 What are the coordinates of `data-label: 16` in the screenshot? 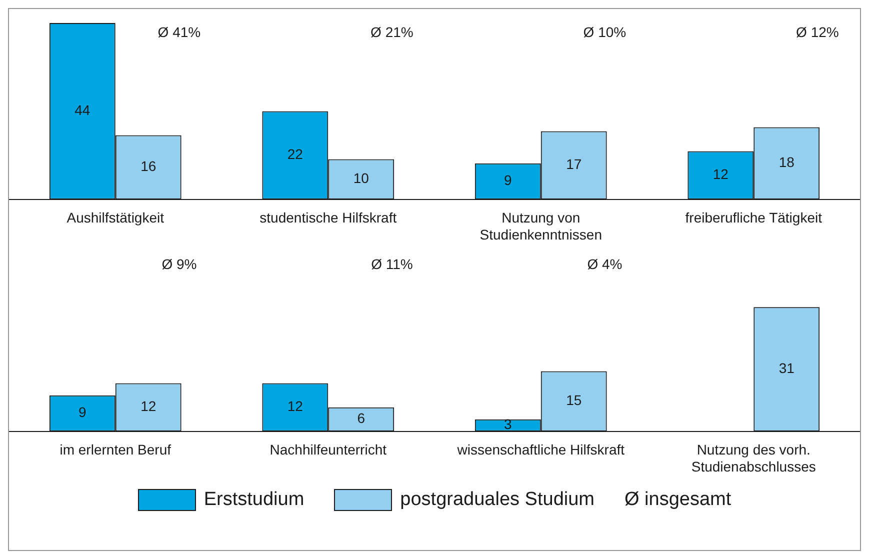 It's located at (148, 166).